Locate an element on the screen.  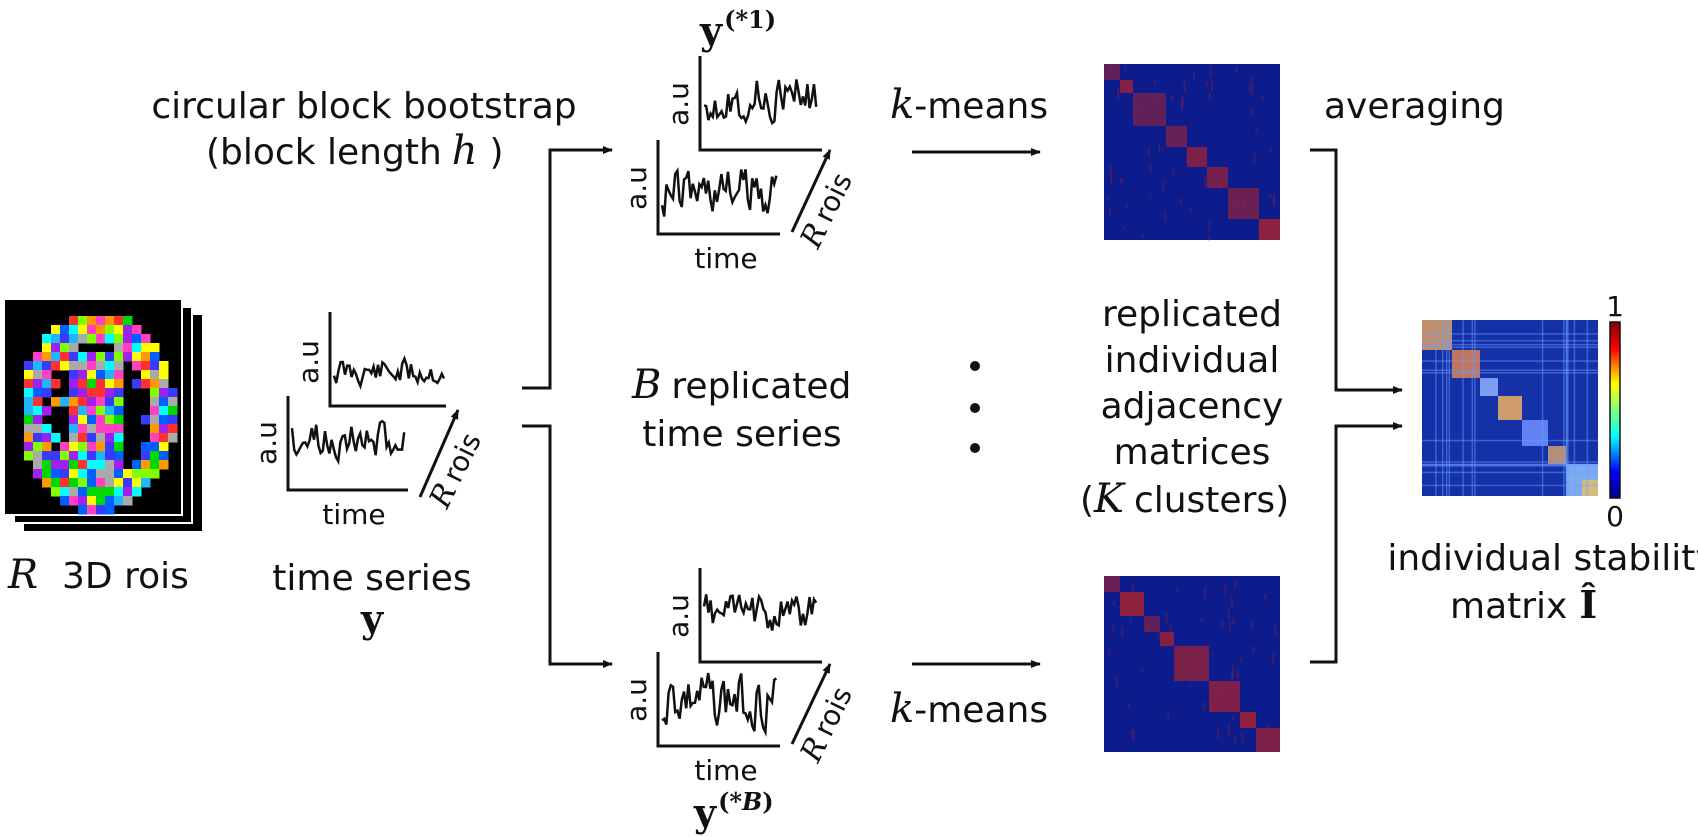
stability-var: Î is located at coordinates (1588, 604).